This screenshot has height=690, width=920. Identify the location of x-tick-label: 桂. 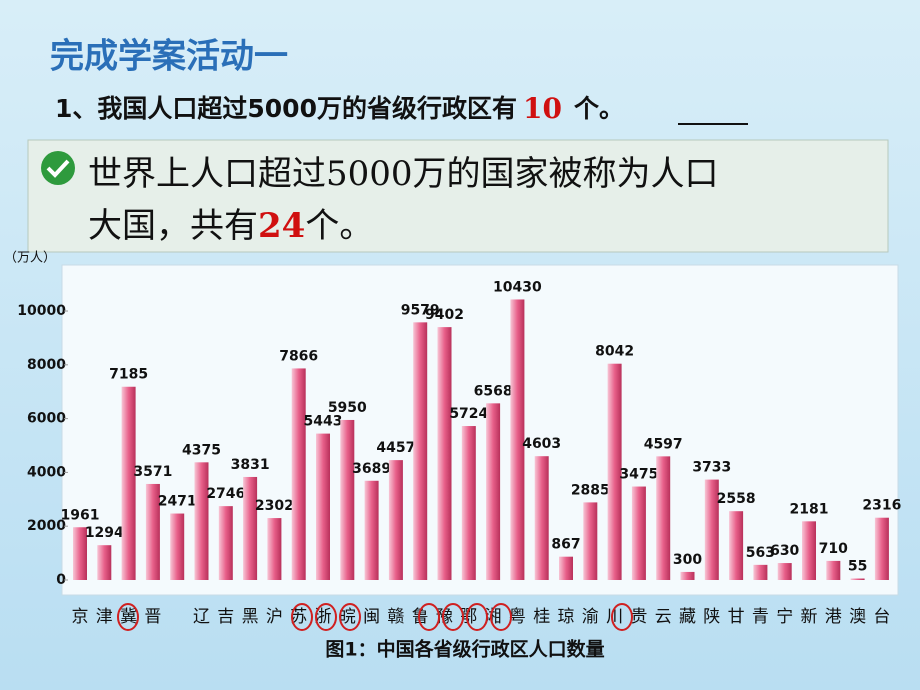
(541, 617).